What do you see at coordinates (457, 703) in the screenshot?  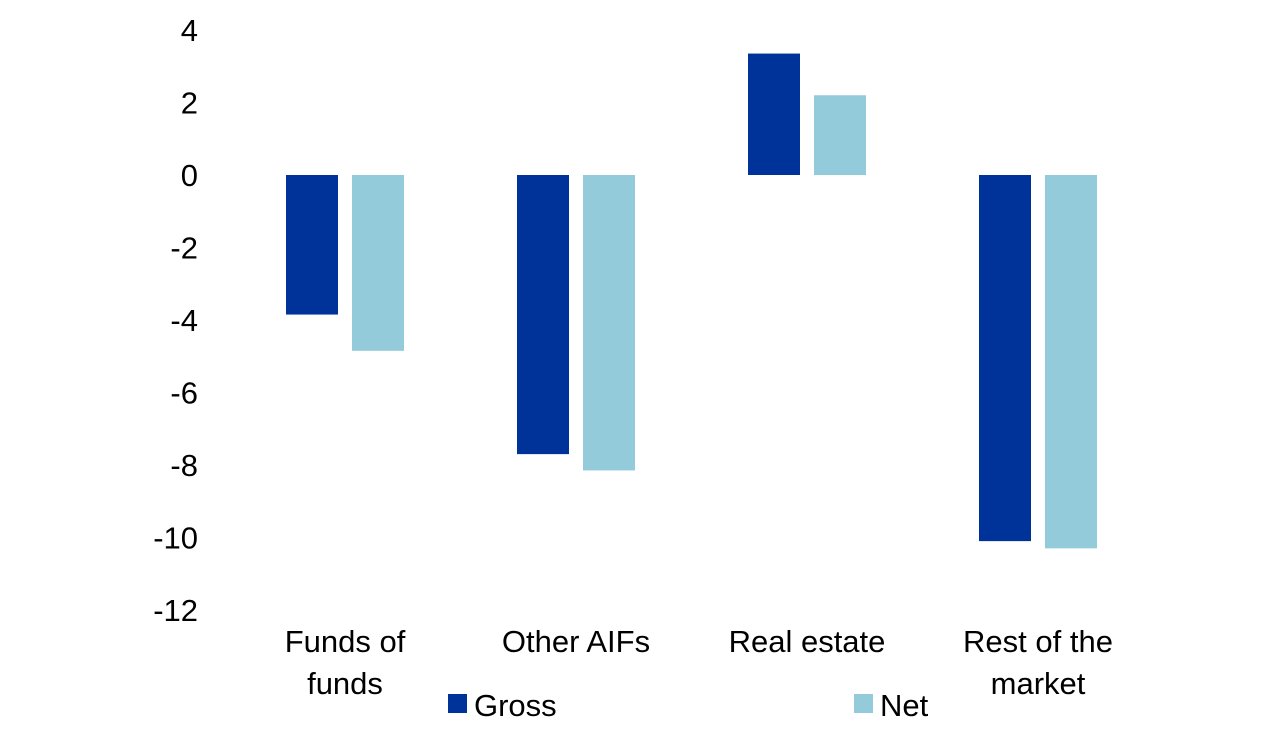 I see `legend-swatch-gross` at bounding box center [457, 703].